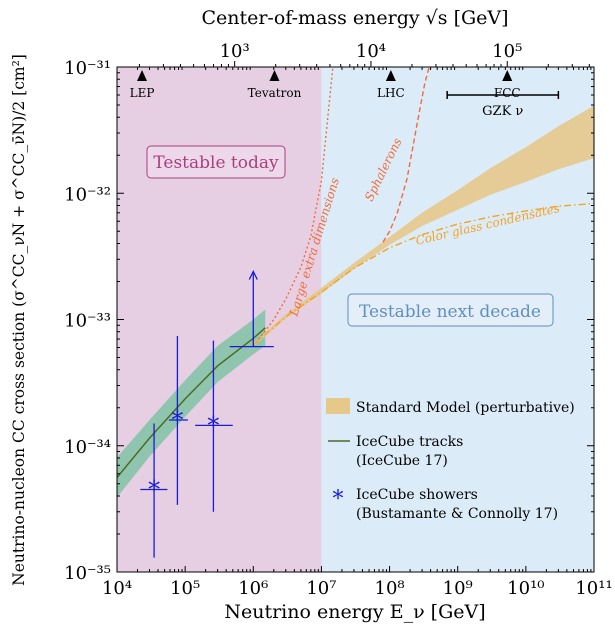  I want to click on y-tick-label-4: 10⁻³¹, so click(87, 68).